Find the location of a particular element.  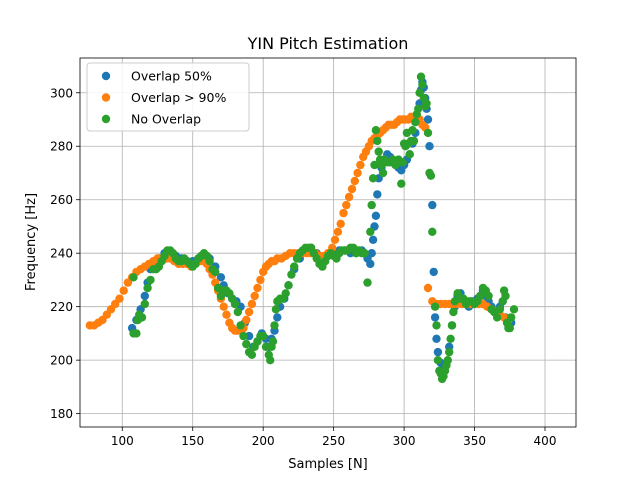

legend-label: No Overlap is located at coordinates (166, 119).